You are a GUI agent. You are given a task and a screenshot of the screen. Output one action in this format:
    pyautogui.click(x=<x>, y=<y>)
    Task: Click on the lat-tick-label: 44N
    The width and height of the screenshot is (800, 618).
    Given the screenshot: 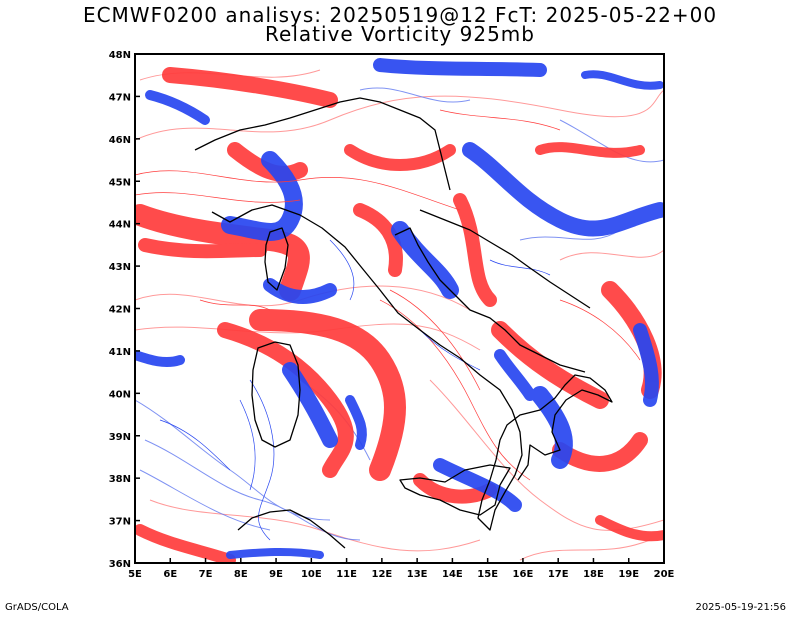 What is the action you would take?
    pyautogui.click(x=120, y=225)
    